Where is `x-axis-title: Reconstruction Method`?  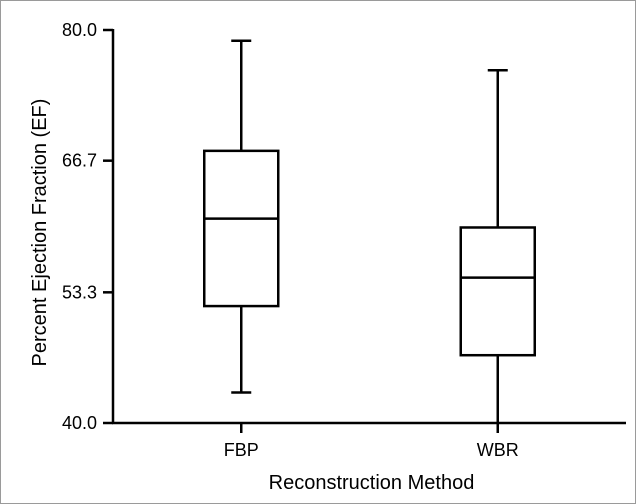
x-axis-title: Reconstruction Method is located at coordinates (372, 483).